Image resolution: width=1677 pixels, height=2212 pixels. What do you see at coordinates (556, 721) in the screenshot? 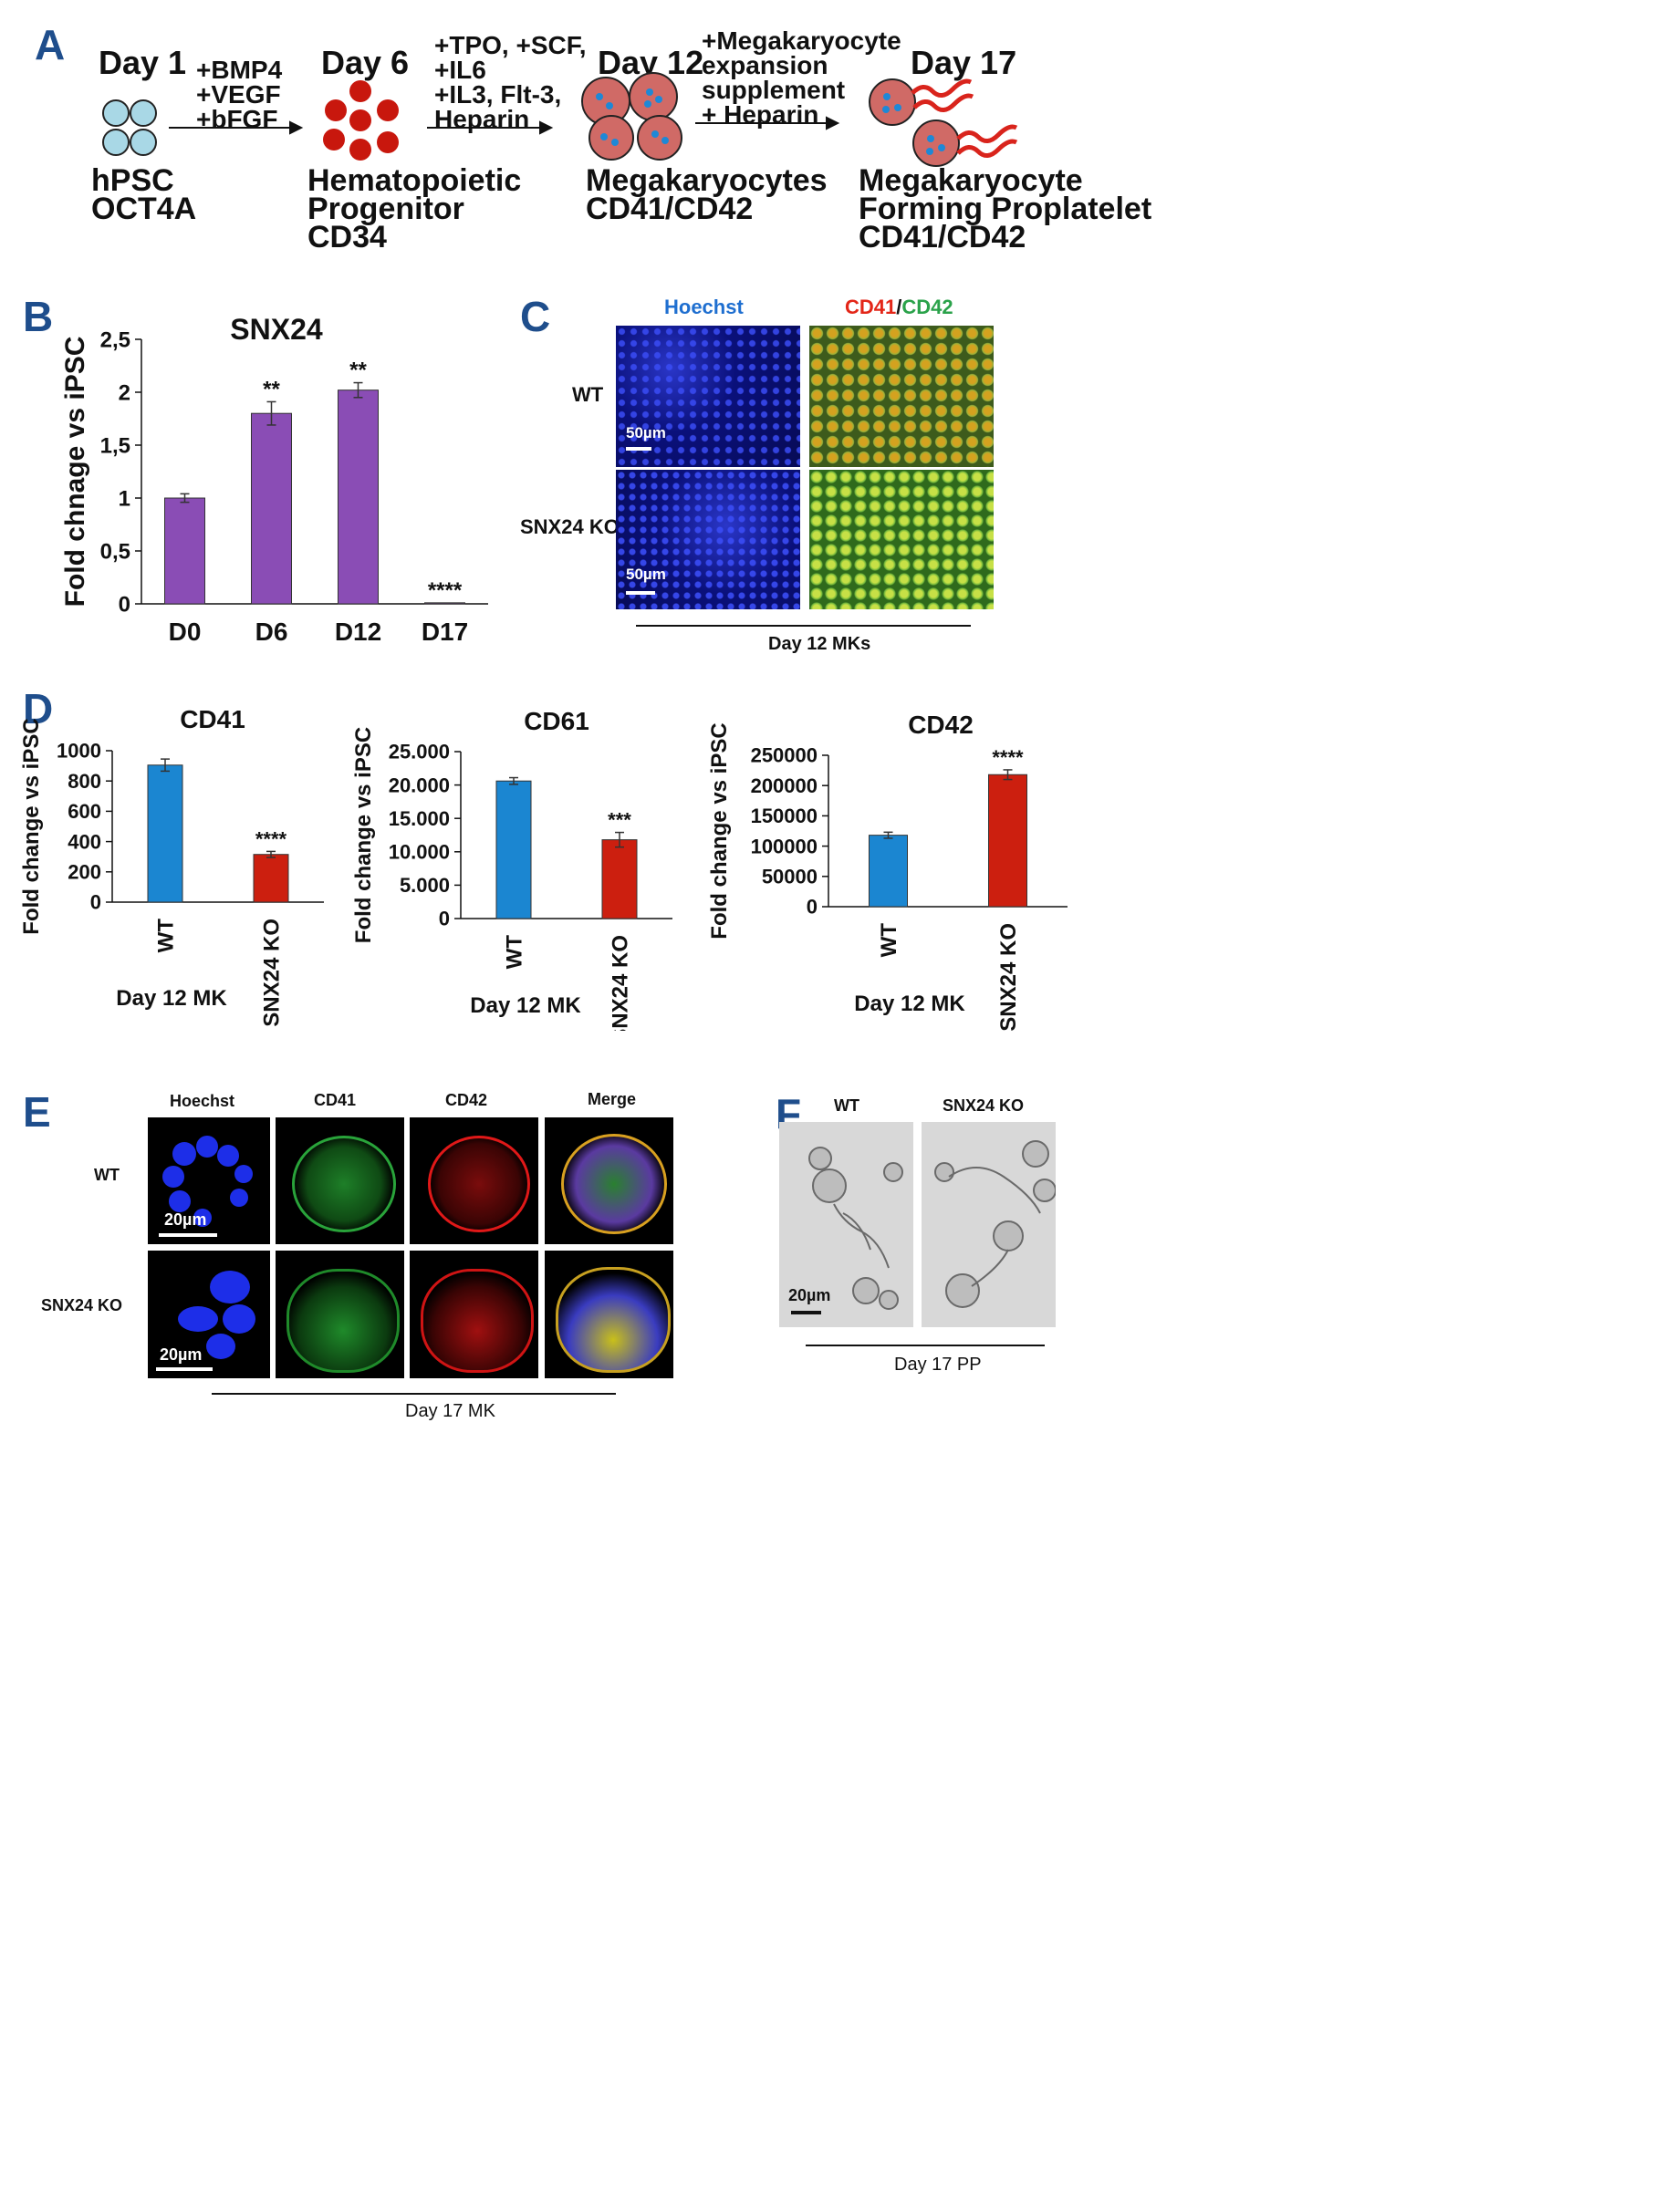
I see `chart-title: CD61` at bounding box center [556, 721].